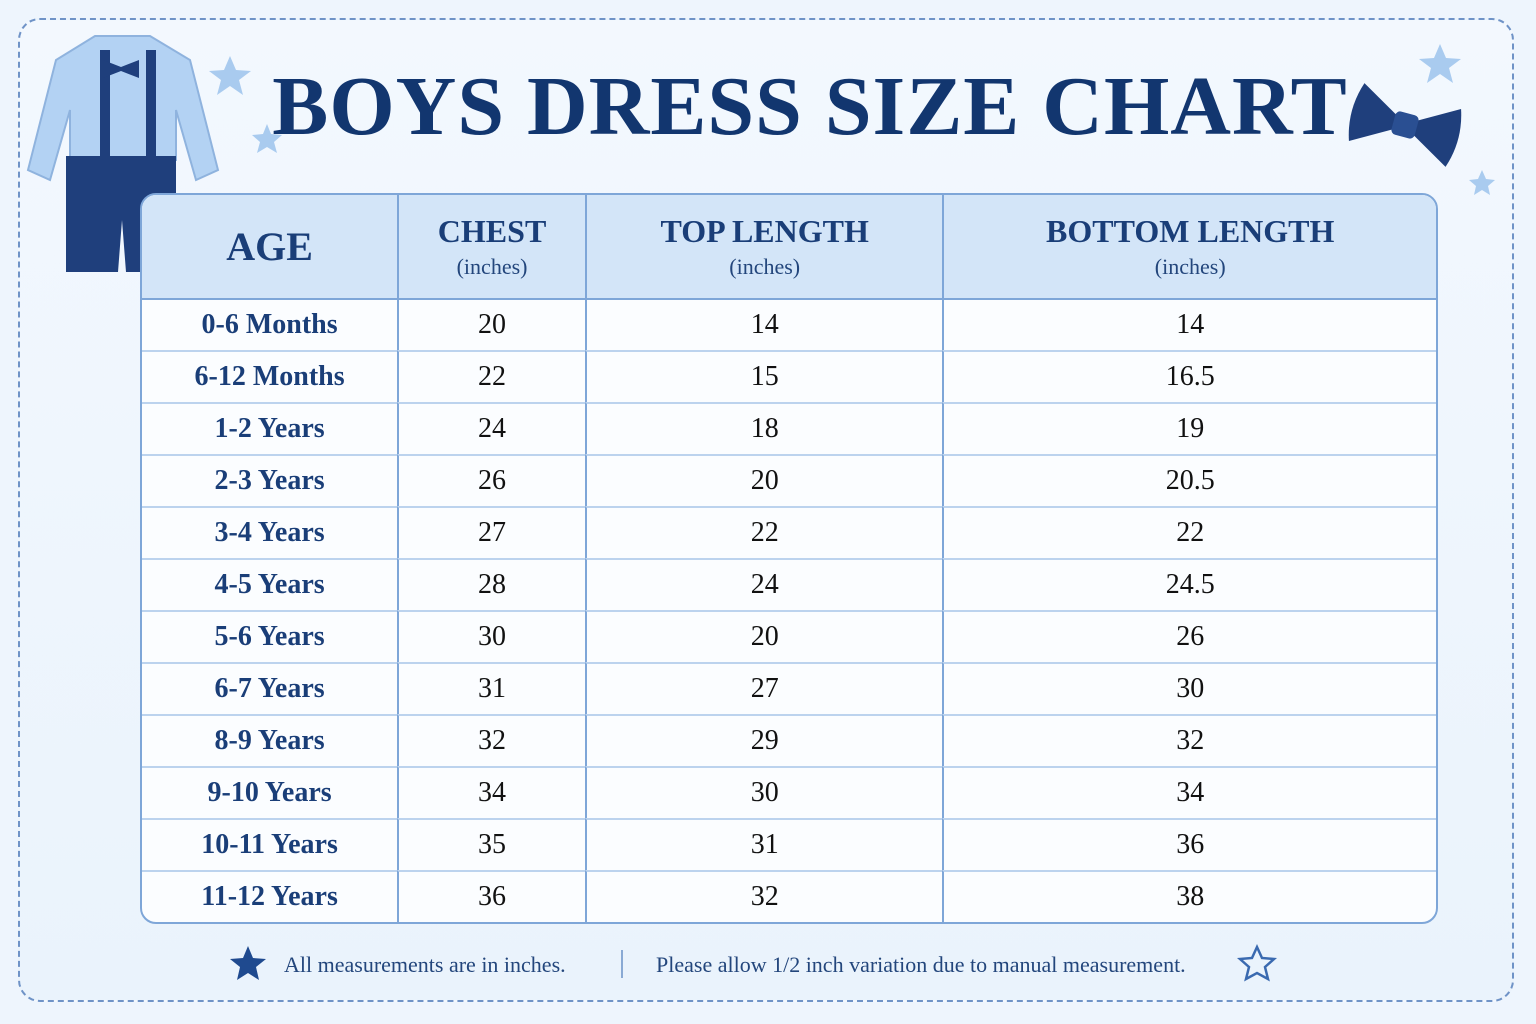 Image resolution: width=1536 pixels, height=1024 pixels. I want to click on age-cell: 10-11 Years, so click(270, 844).